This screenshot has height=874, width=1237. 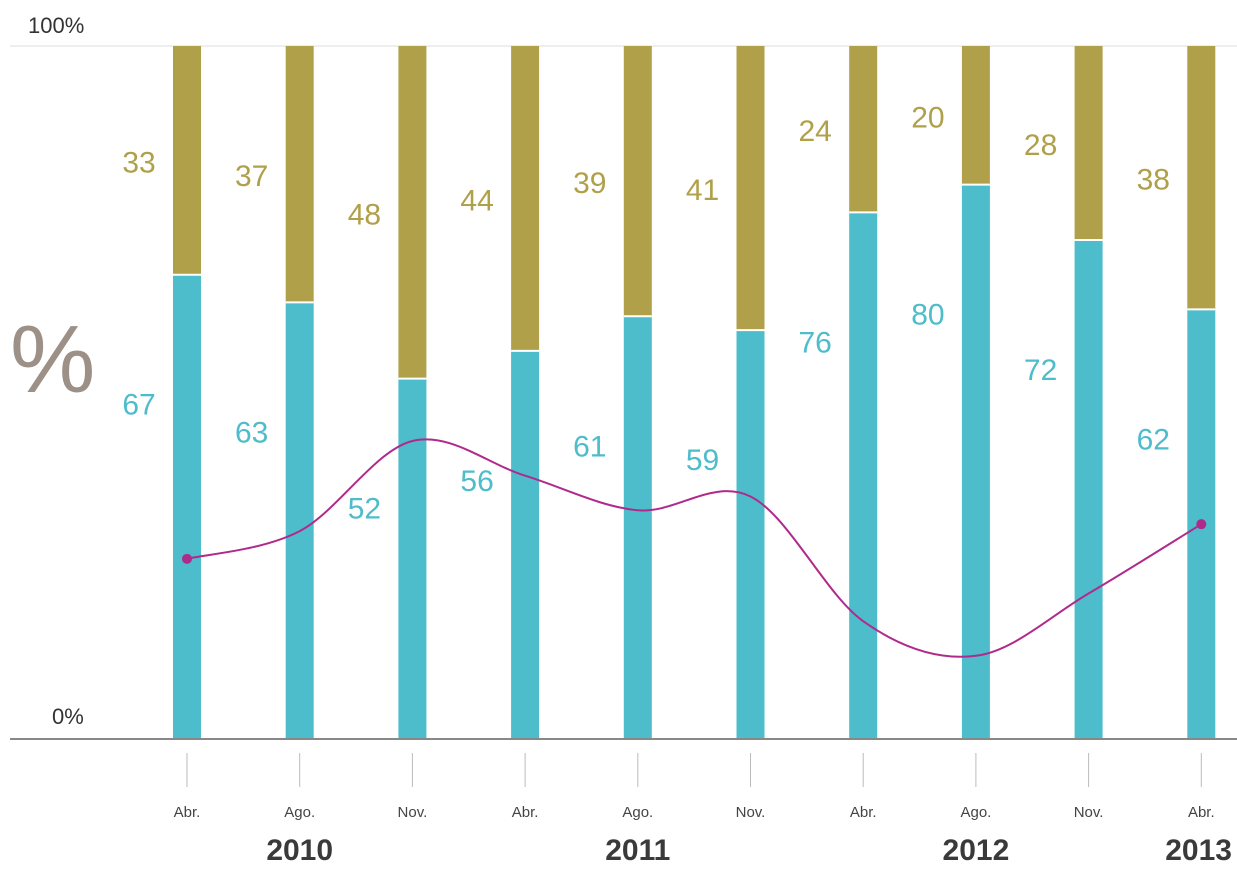 What do you see at coordinates (138, 162) in the screenshot?
I see `upper-value-label-0: 33` at bounding box center [138, 162].